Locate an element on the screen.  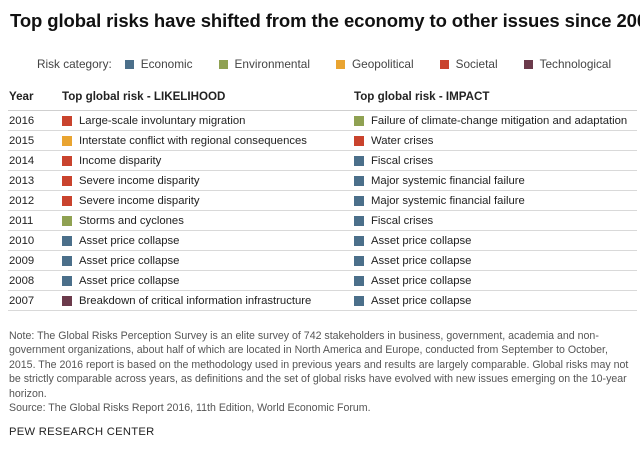
table-row: 2011 Storms and cyclones Fiscal crises is located at coordinates (322, 221).